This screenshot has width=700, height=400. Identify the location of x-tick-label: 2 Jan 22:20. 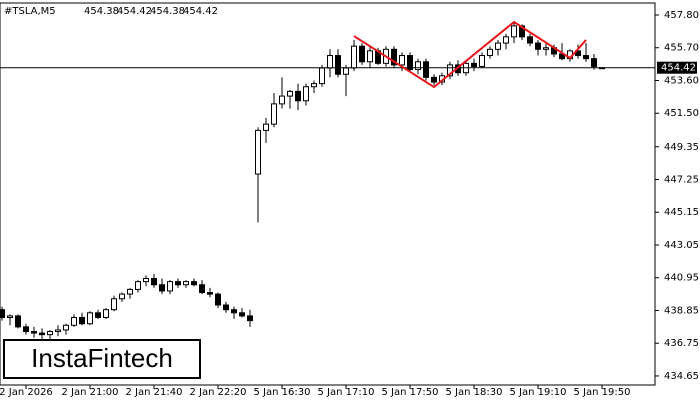
(218, 392).